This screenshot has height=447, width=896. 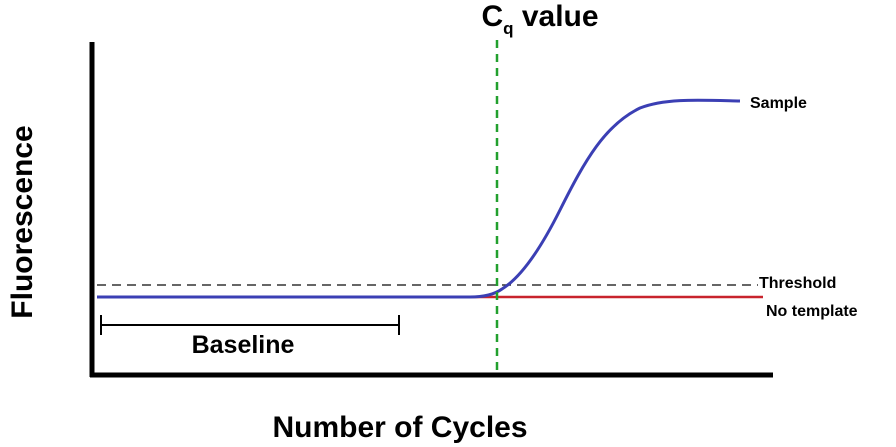 What do you see at coordinates (539, 19) in the screenshot?
I see `cq-value-label: Cq value` at bounding box center [539, 19].